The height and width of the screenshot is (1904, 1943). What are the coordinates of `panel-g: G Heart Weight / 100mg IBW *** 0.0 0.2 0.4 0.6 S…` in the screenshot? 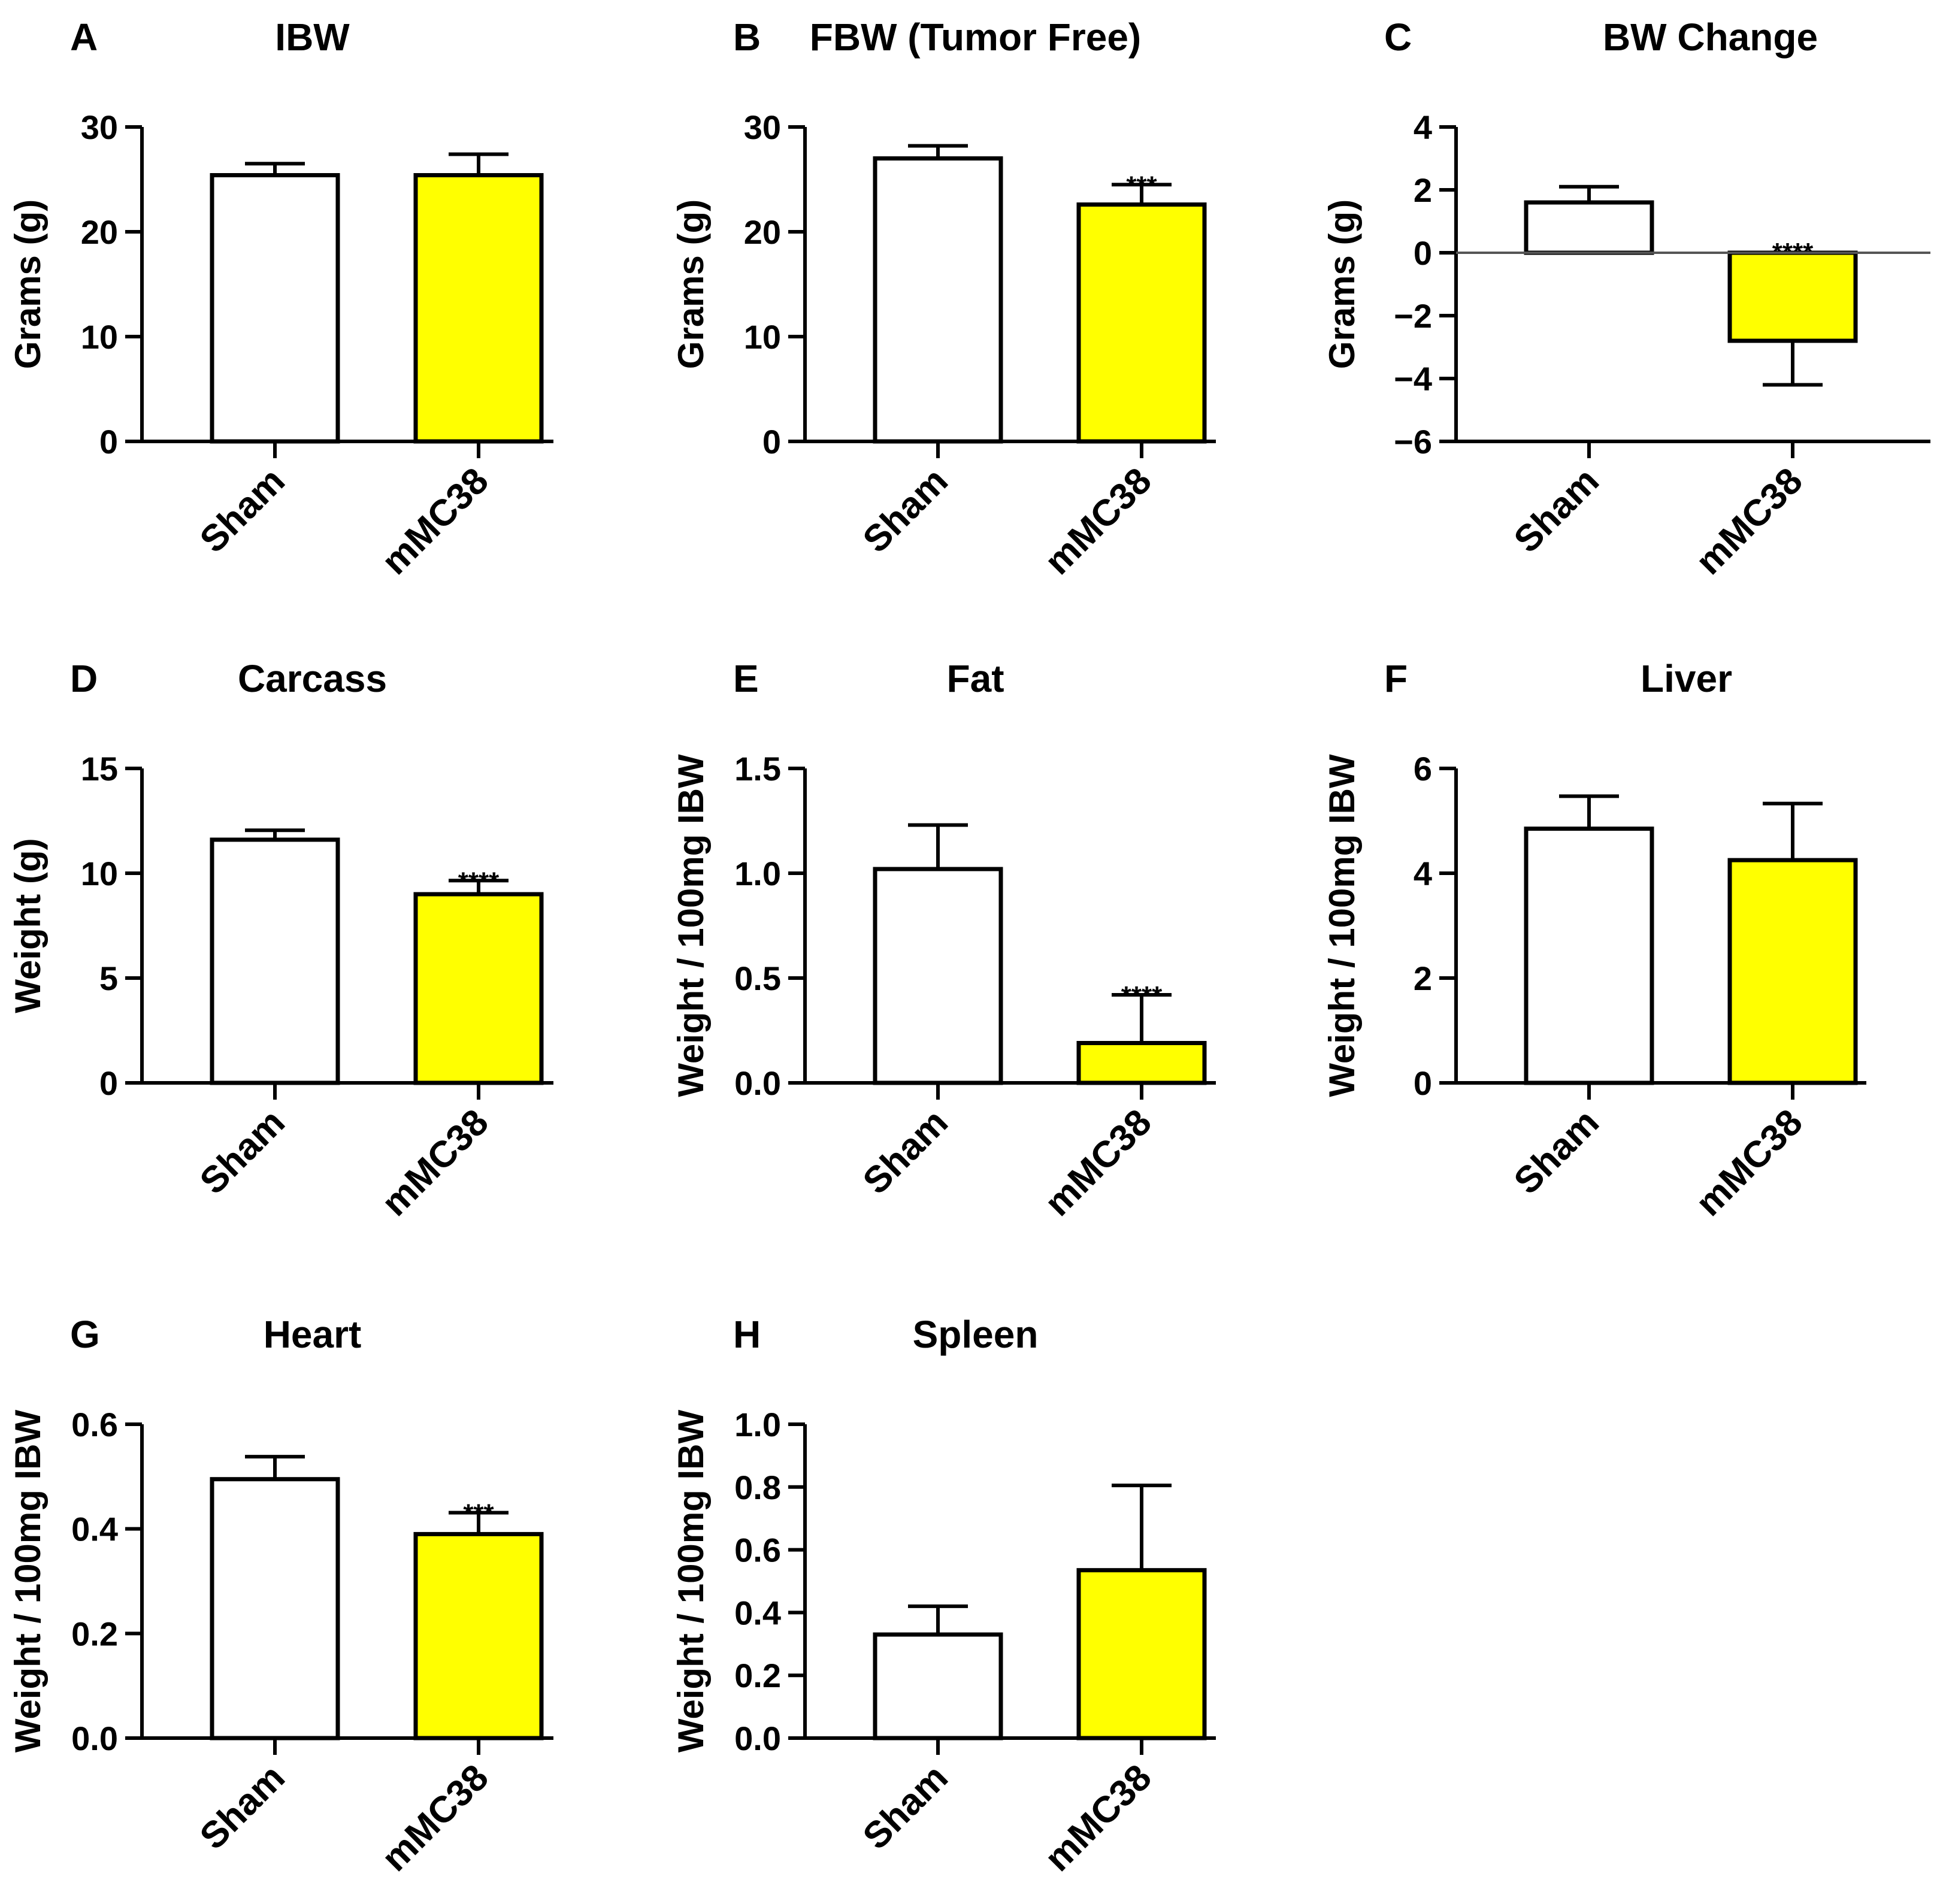 It's located at (280, 1596).